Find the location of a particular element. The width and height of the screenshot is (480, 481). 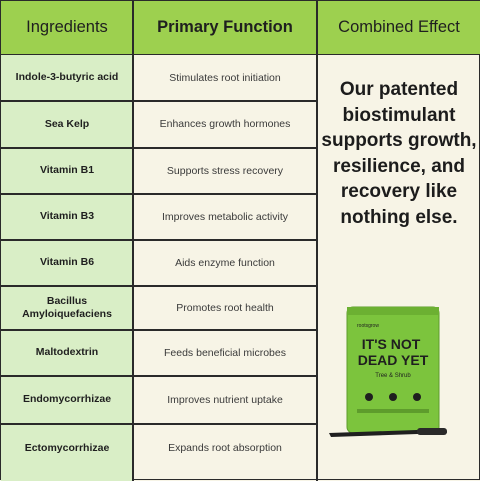

bag-label-strip is located at coordinates (393, 411).